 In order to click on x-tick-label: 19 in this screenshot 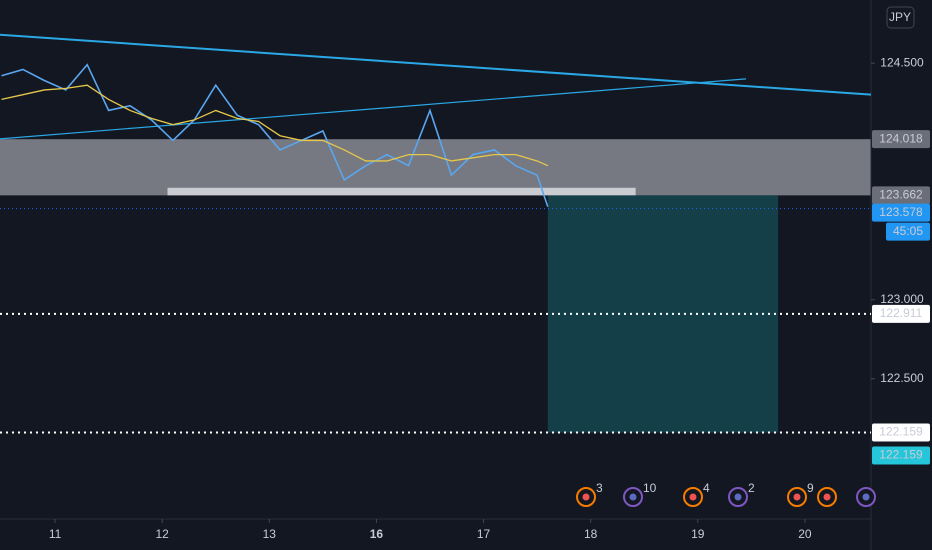, I will do `click(698, 534)`.